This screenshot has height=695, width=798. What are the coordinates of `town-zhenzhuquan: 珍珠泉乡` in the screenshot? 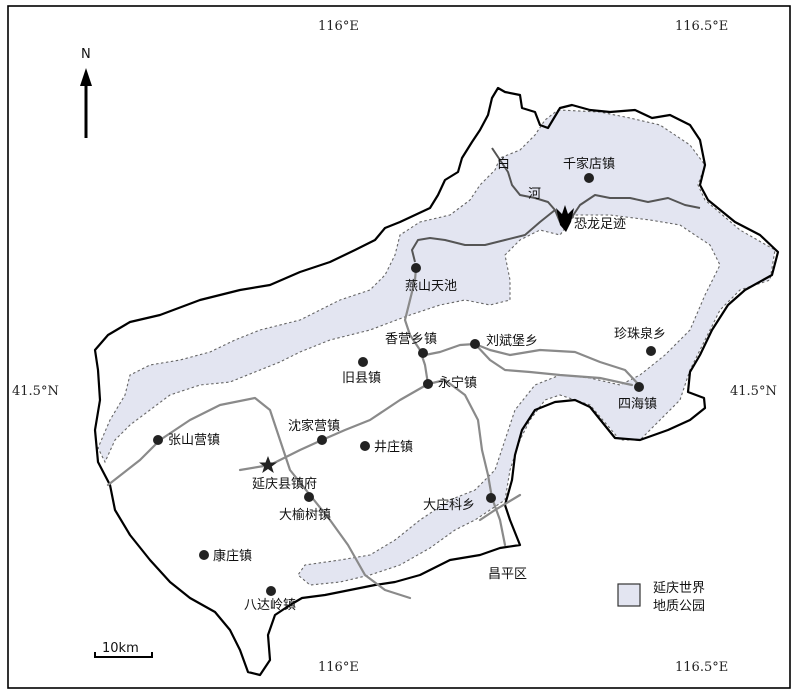 It's located at (640, 341).